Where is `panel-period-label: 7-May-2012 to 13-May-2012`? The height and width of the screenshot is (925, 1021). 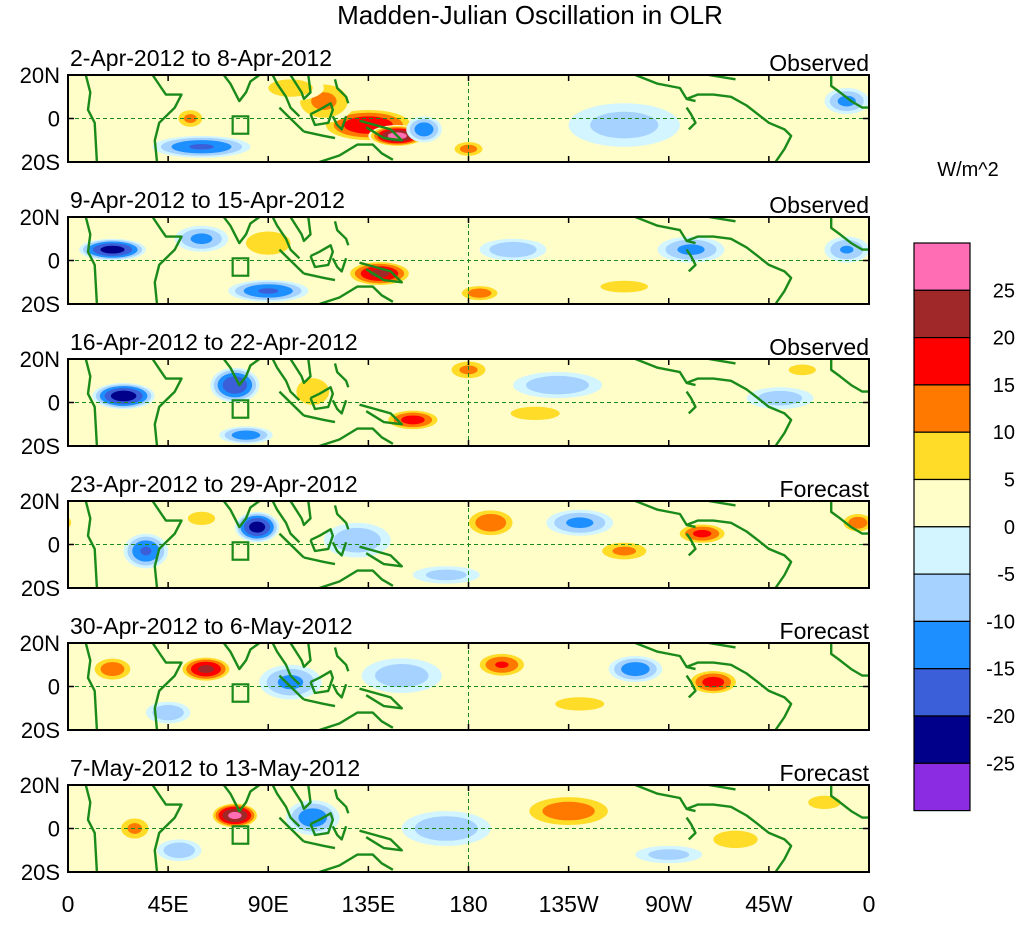
panel-period-label: 7-May-2012 to 13-May-2012 is located at coordinates (215, 768).